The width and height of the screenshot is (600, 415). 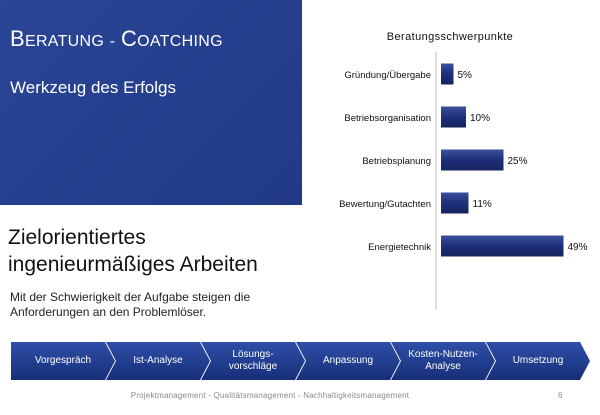 I want to click on value-label: 25%, so click(x=518, y=161).